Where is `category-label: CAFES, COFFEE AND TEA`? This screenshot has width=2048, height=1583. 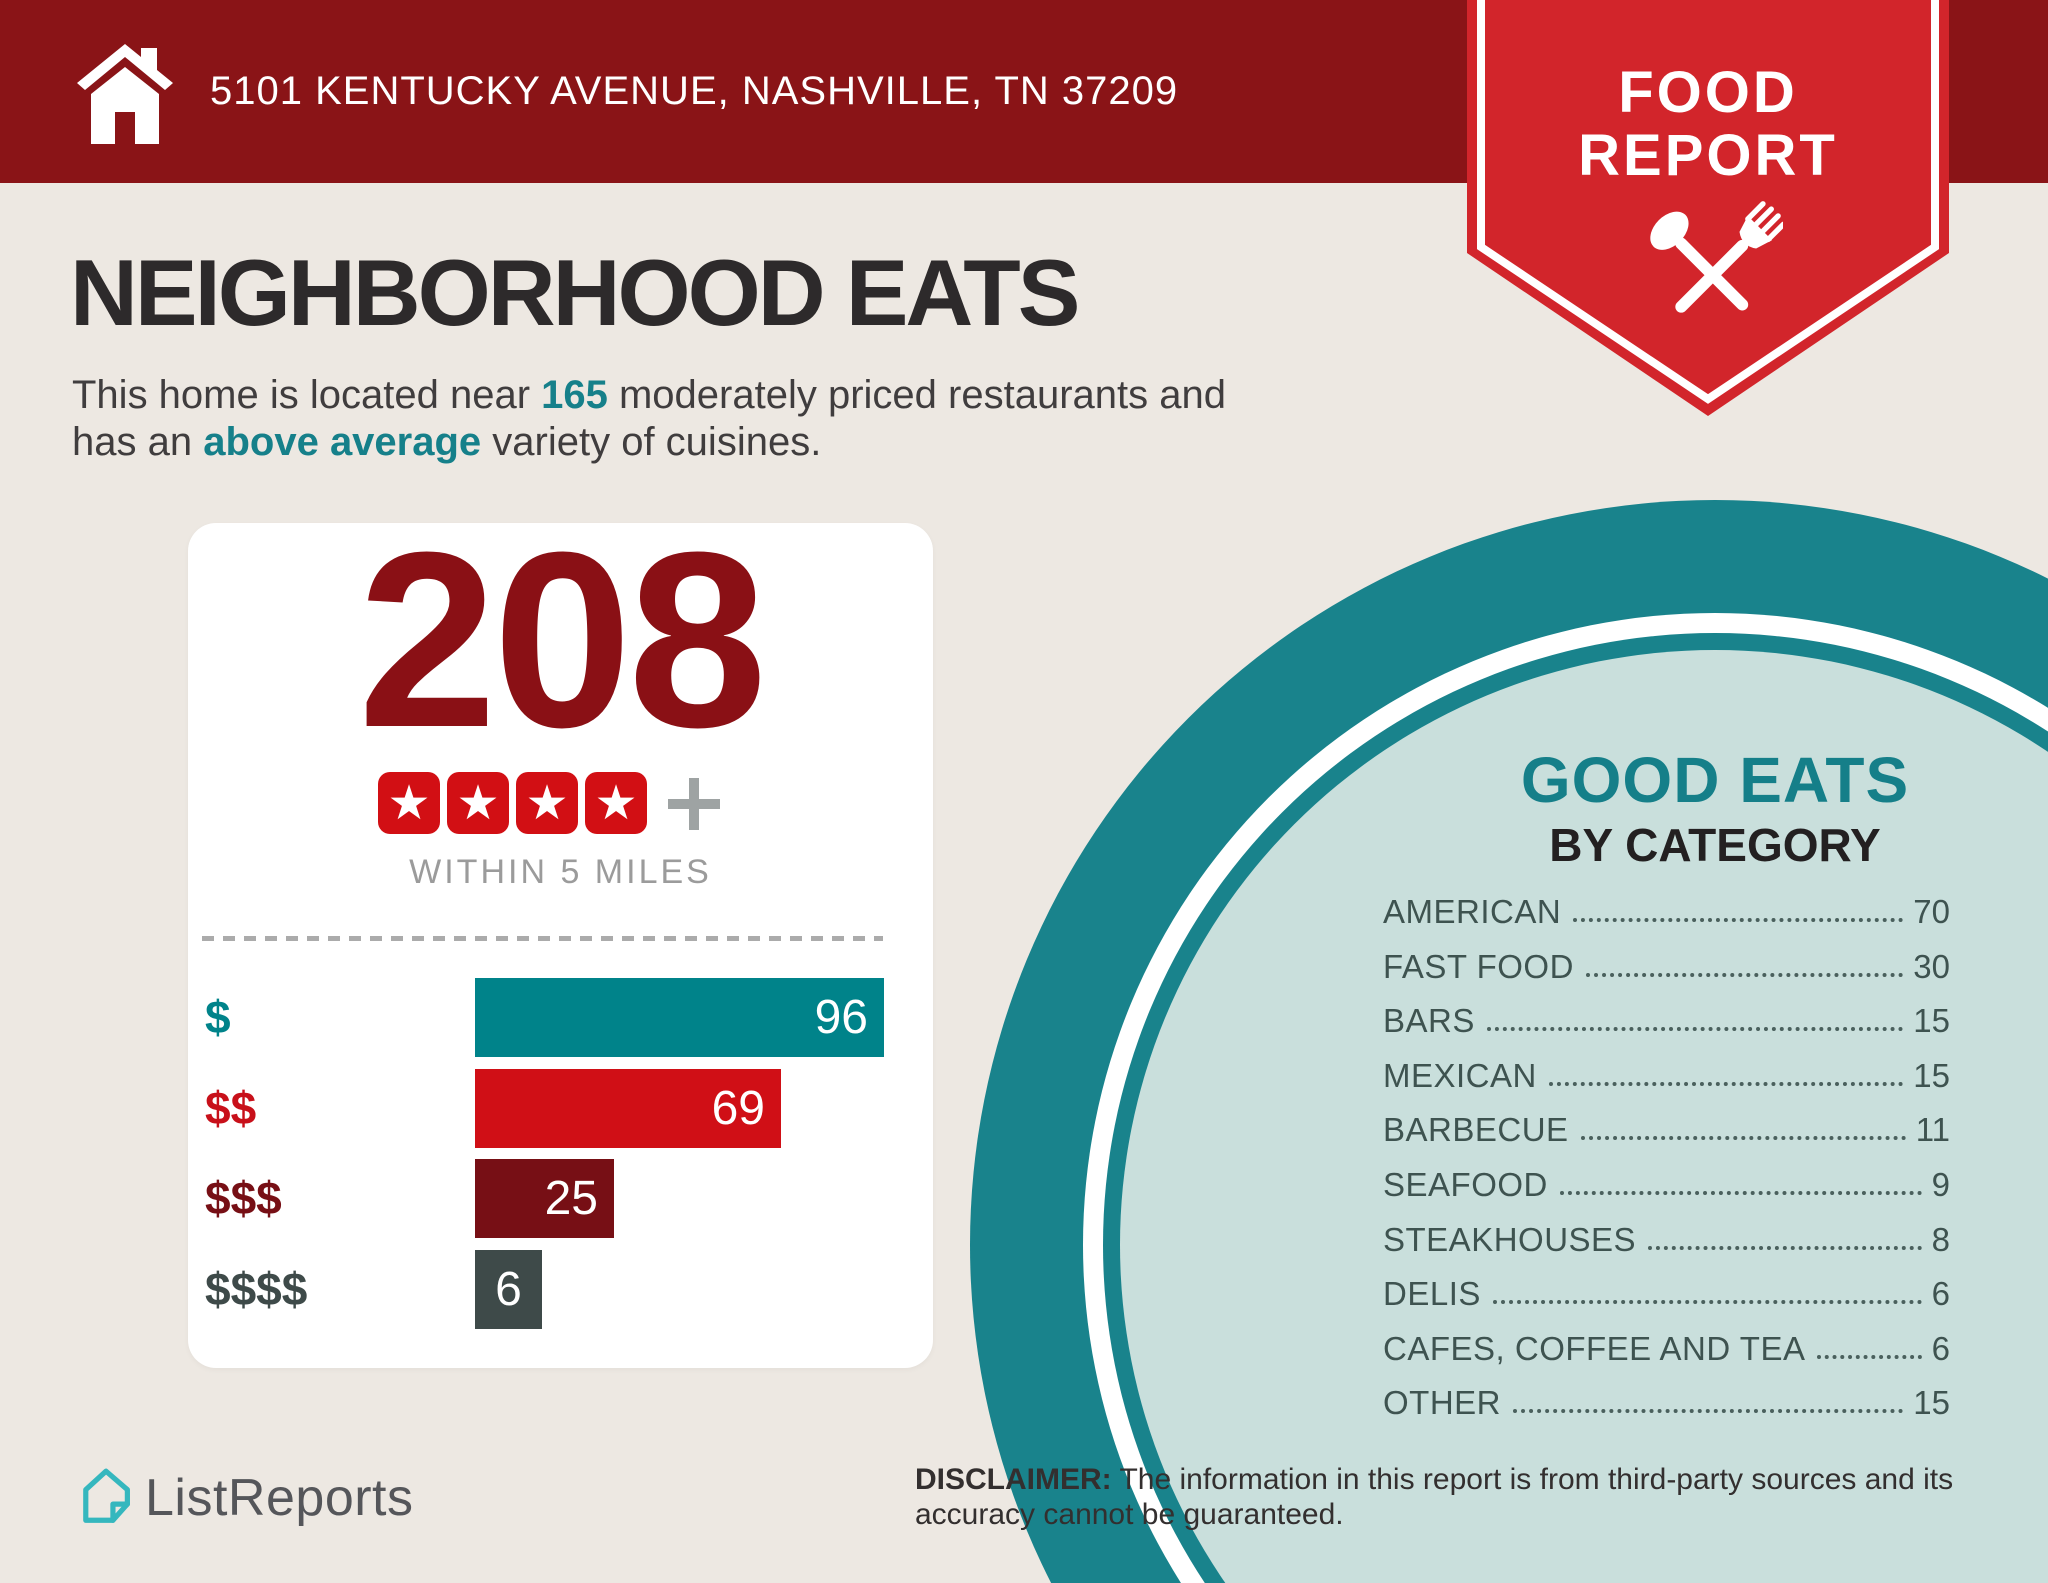 category-label: CAFES, COFFEE AND TEA is located at coordinates (1594, 1348).